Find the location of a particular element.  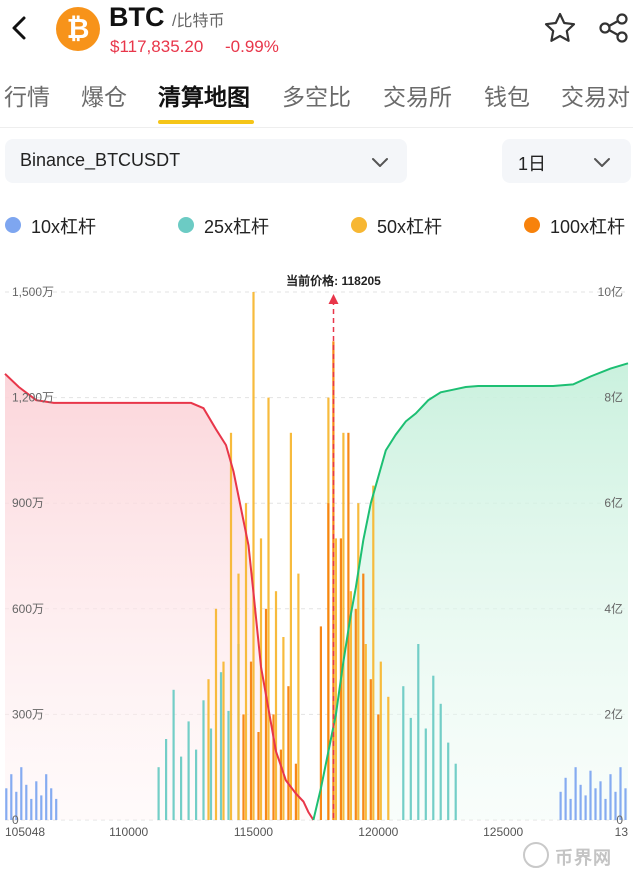

legend-50x: 50x杠杆 is located at coordinates (406, 225).